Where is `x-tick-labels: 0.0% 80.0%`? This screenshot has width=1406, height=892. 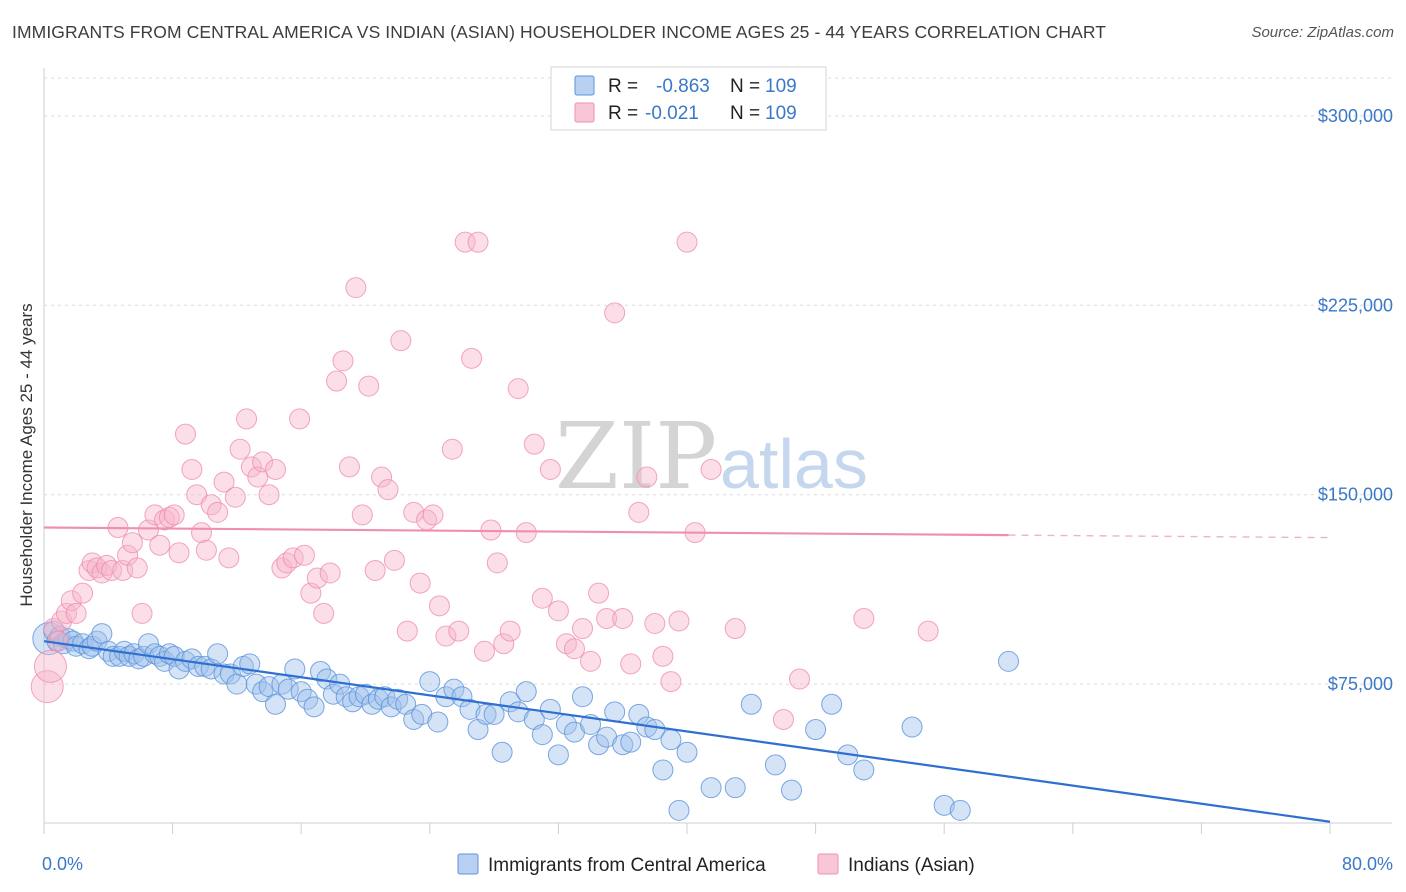
x-tick-labels: 0.0% 80.0% is located at coordinates (717, 864).